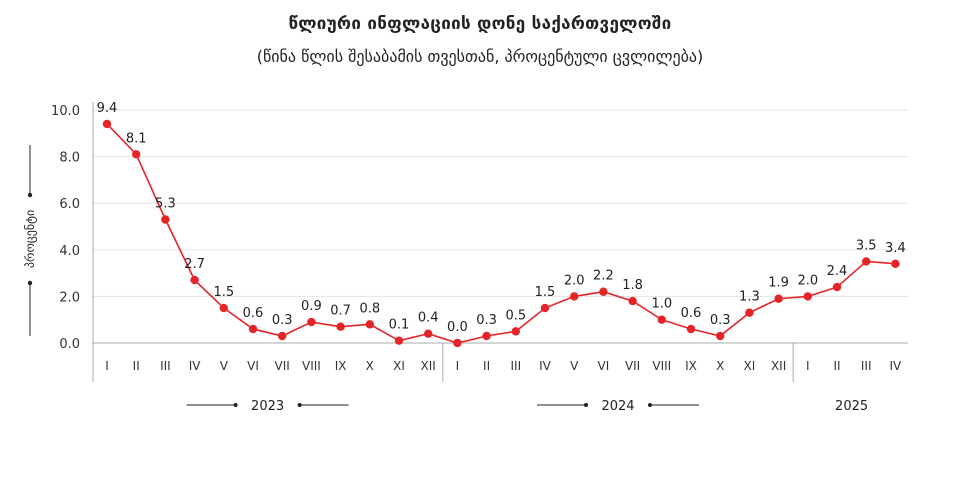 The height and width of the screenshot is (484, 960). I want to click on data-label: 0.1, so click(399, 325).